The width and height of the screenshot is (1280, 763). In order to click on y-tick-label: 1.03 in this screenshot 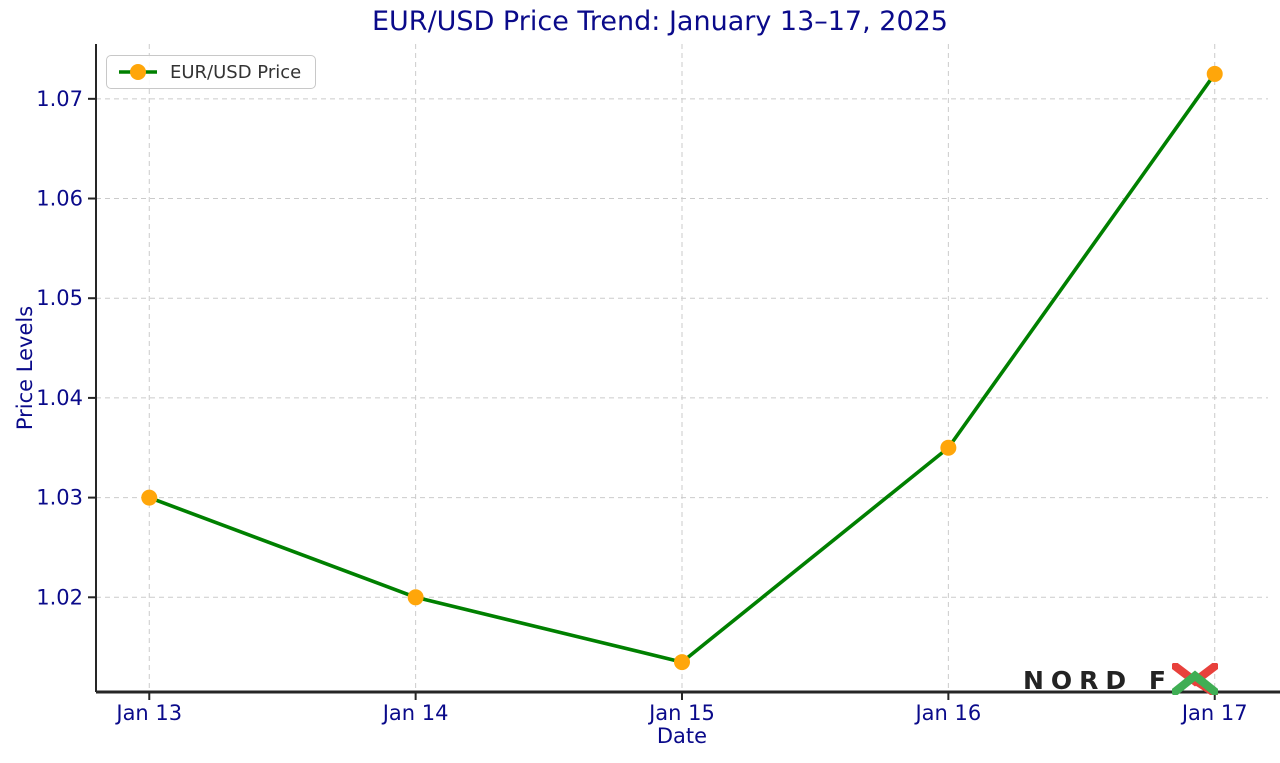, I will do `click(59, 498)`.